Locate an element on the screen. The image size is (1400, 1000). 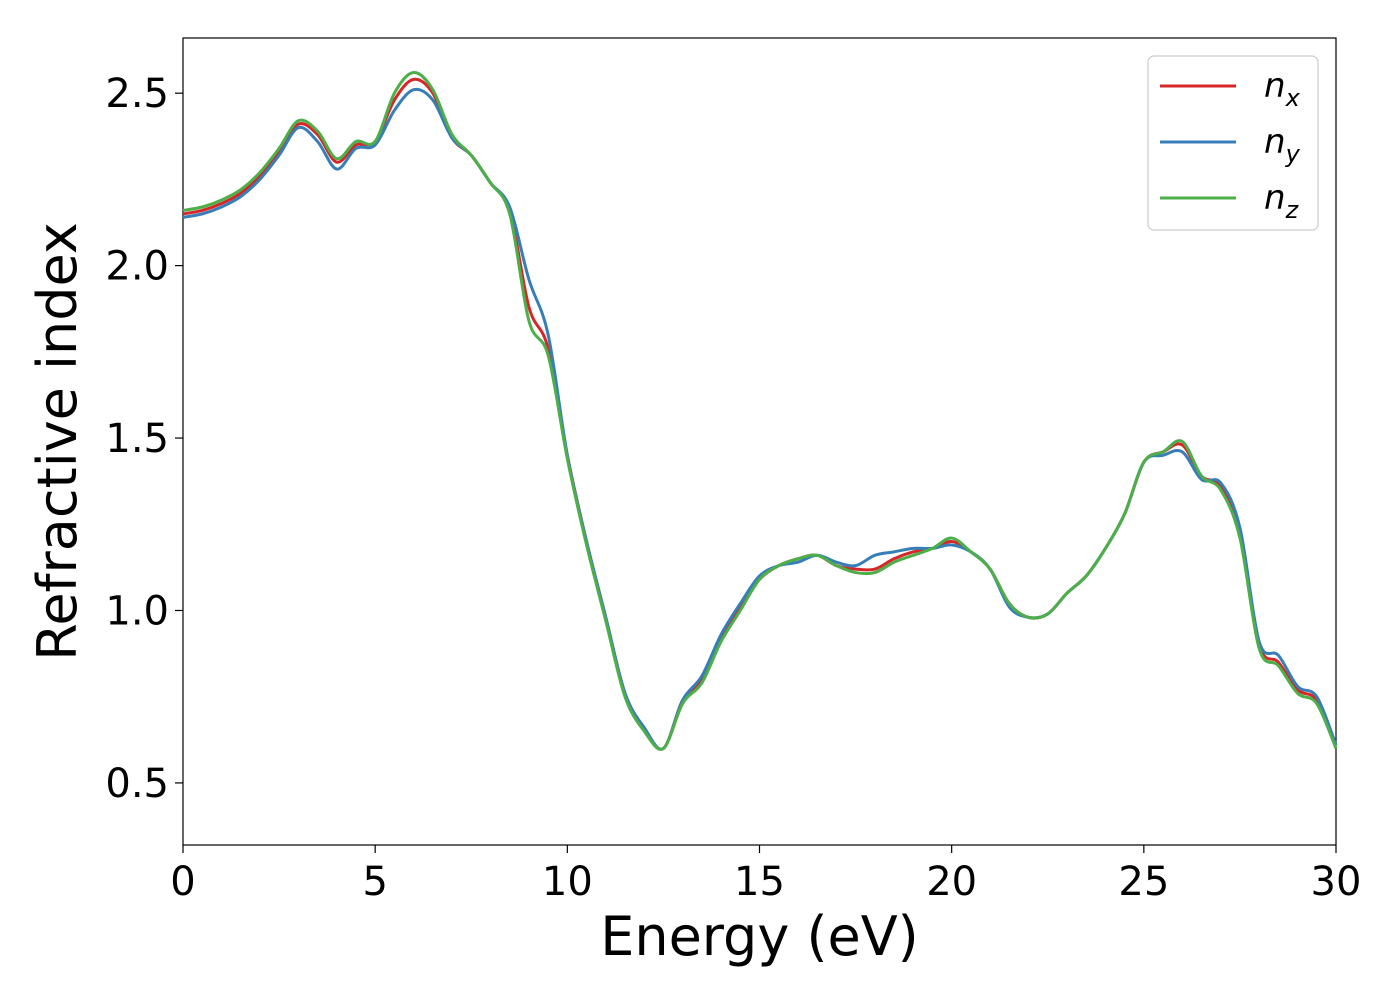
x-tick-label: 20 is located at coordinates (951, 882).